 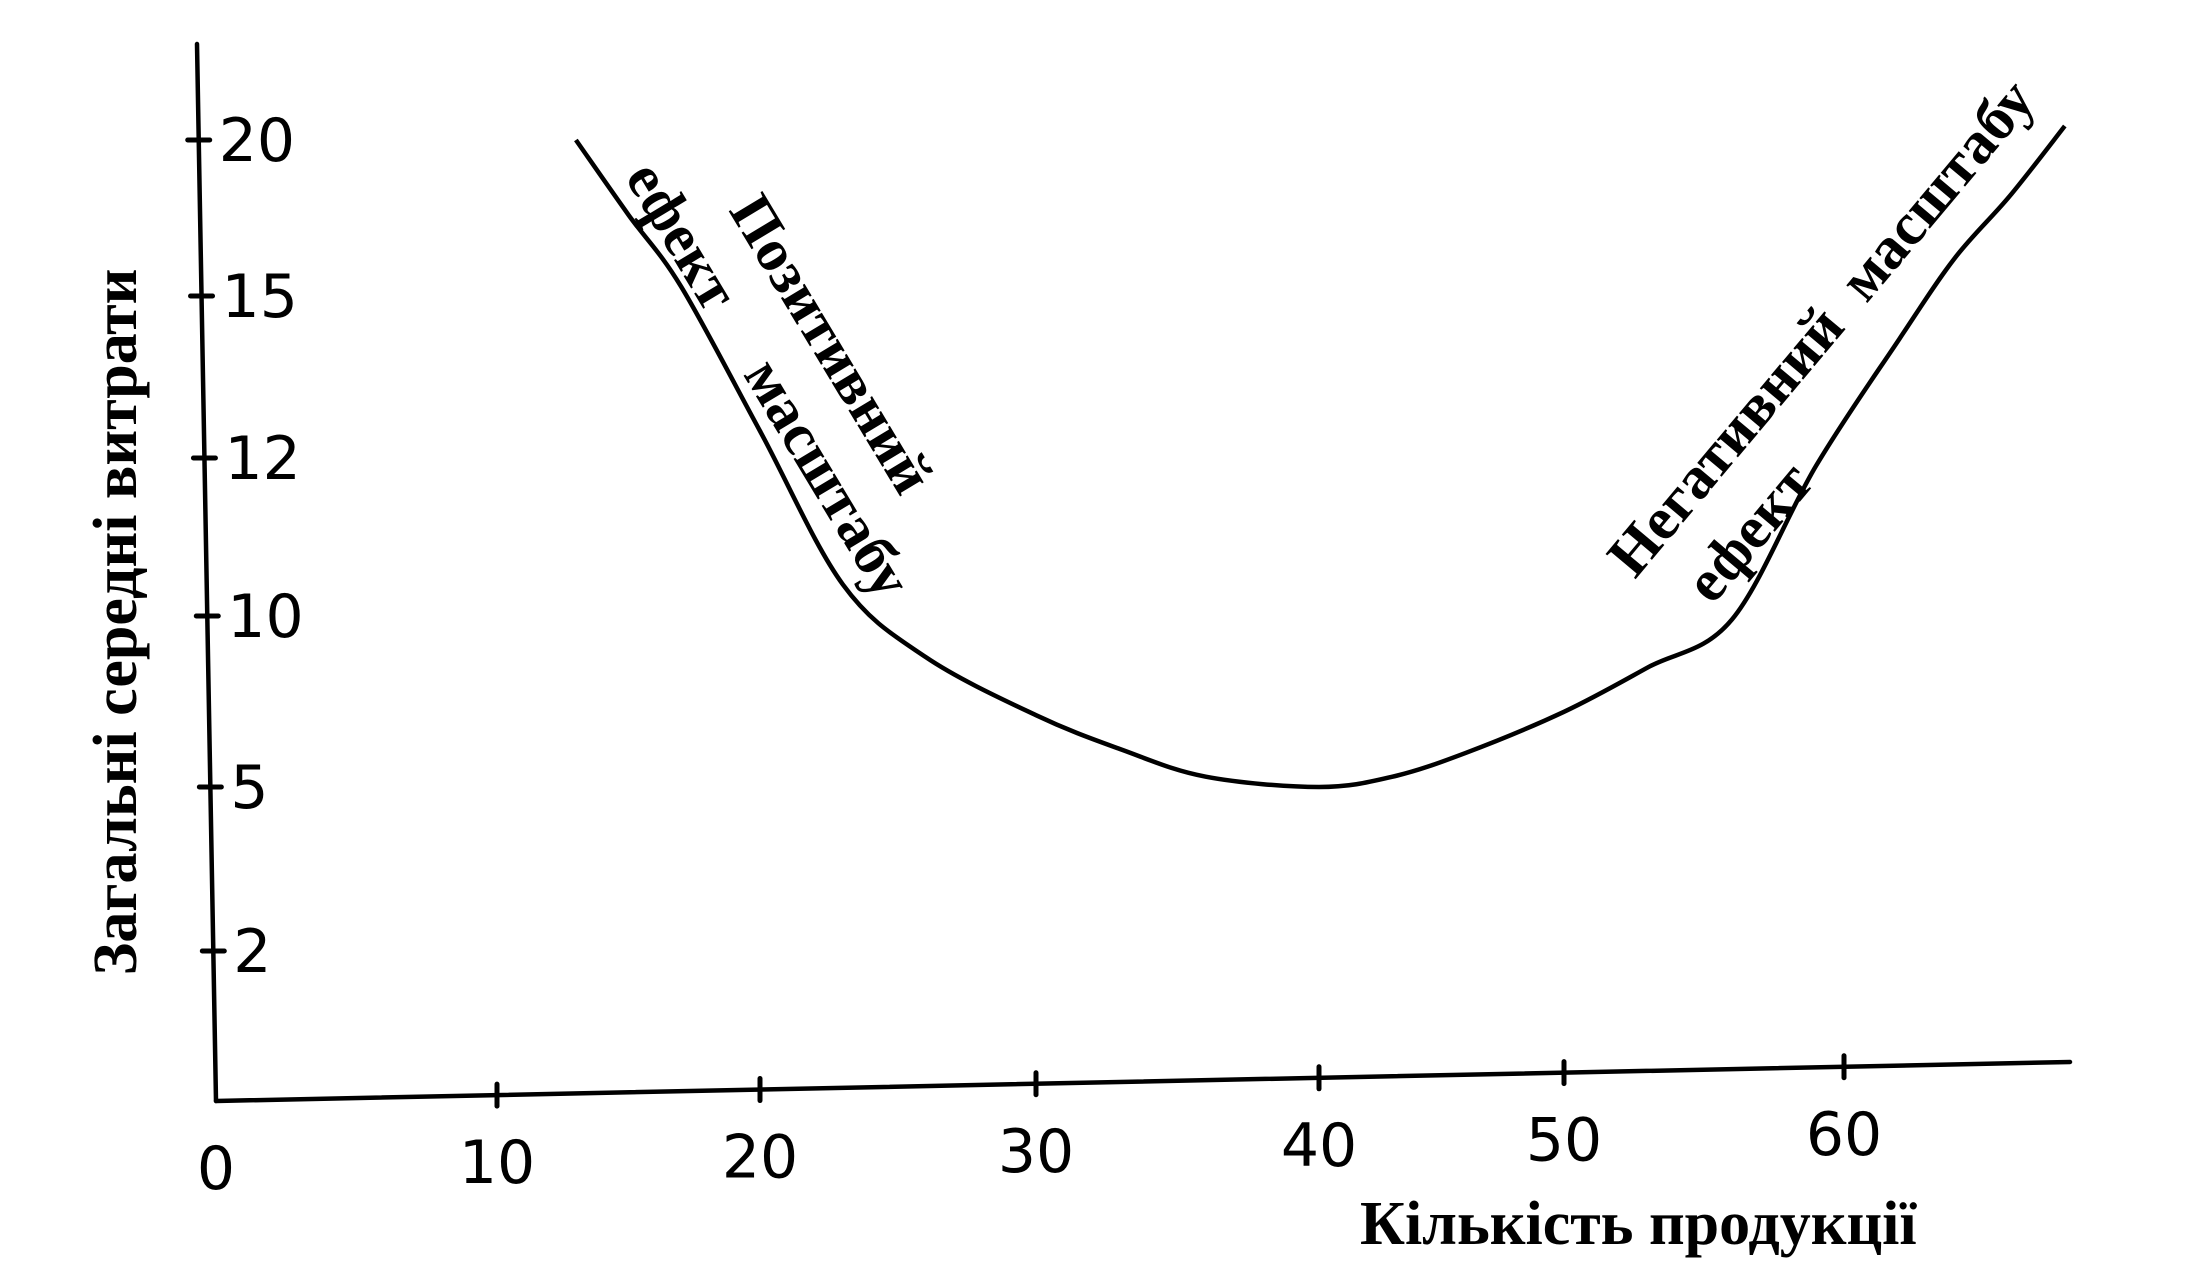 What do you see at coordinates (1564, 1141) in the screenshot?
I see `x-tick-label: 50` at bounding box center [1564, 1141].